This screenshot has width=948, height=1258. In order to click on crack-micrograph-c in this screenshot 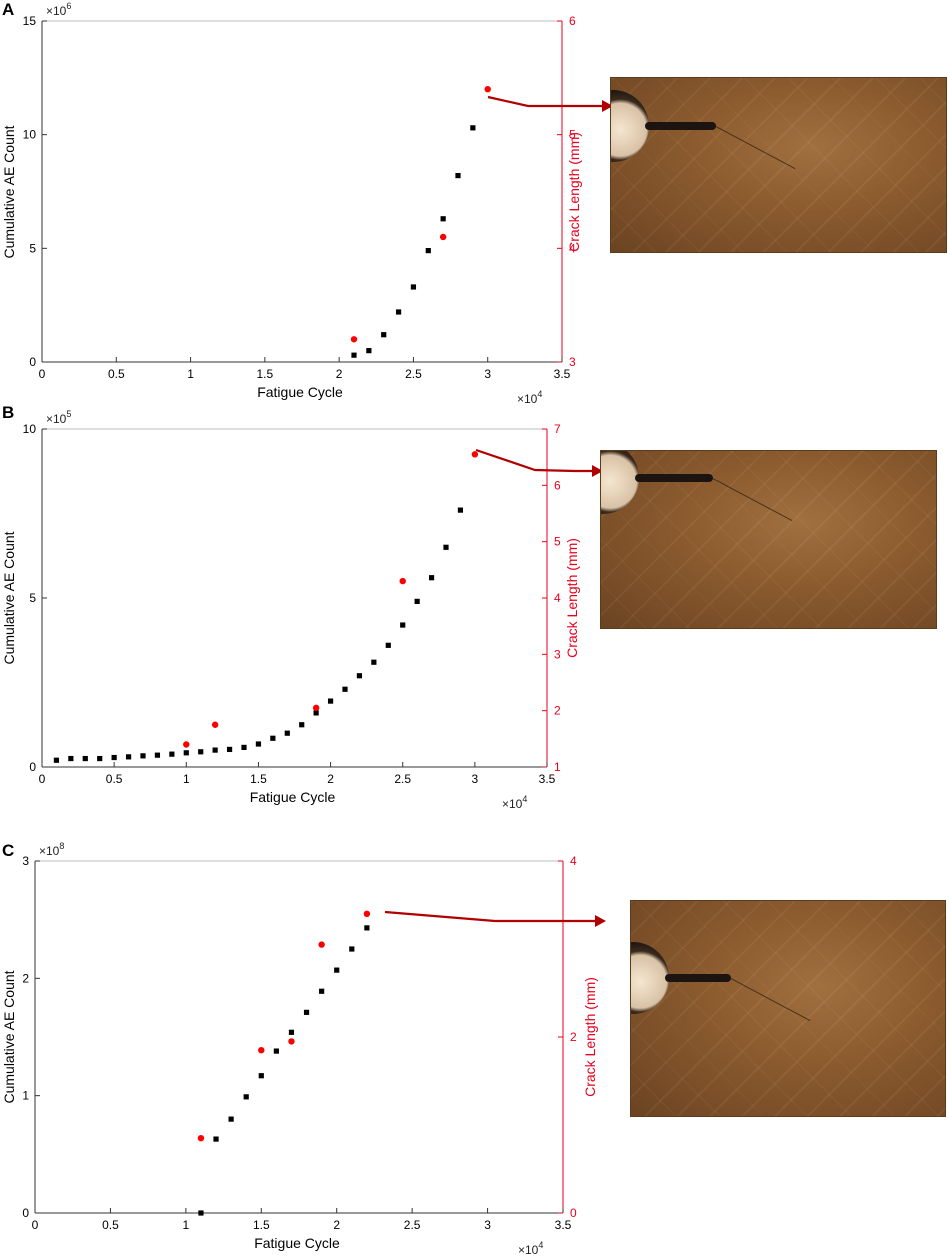, I will do `click(788, 1008)`.